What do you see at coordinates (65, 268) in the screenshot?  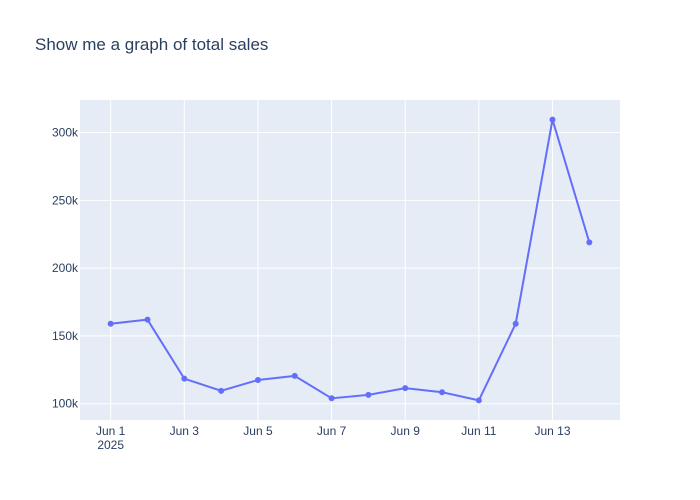 I see `y-tick-label: 200k` at bounding box center [65, 268].